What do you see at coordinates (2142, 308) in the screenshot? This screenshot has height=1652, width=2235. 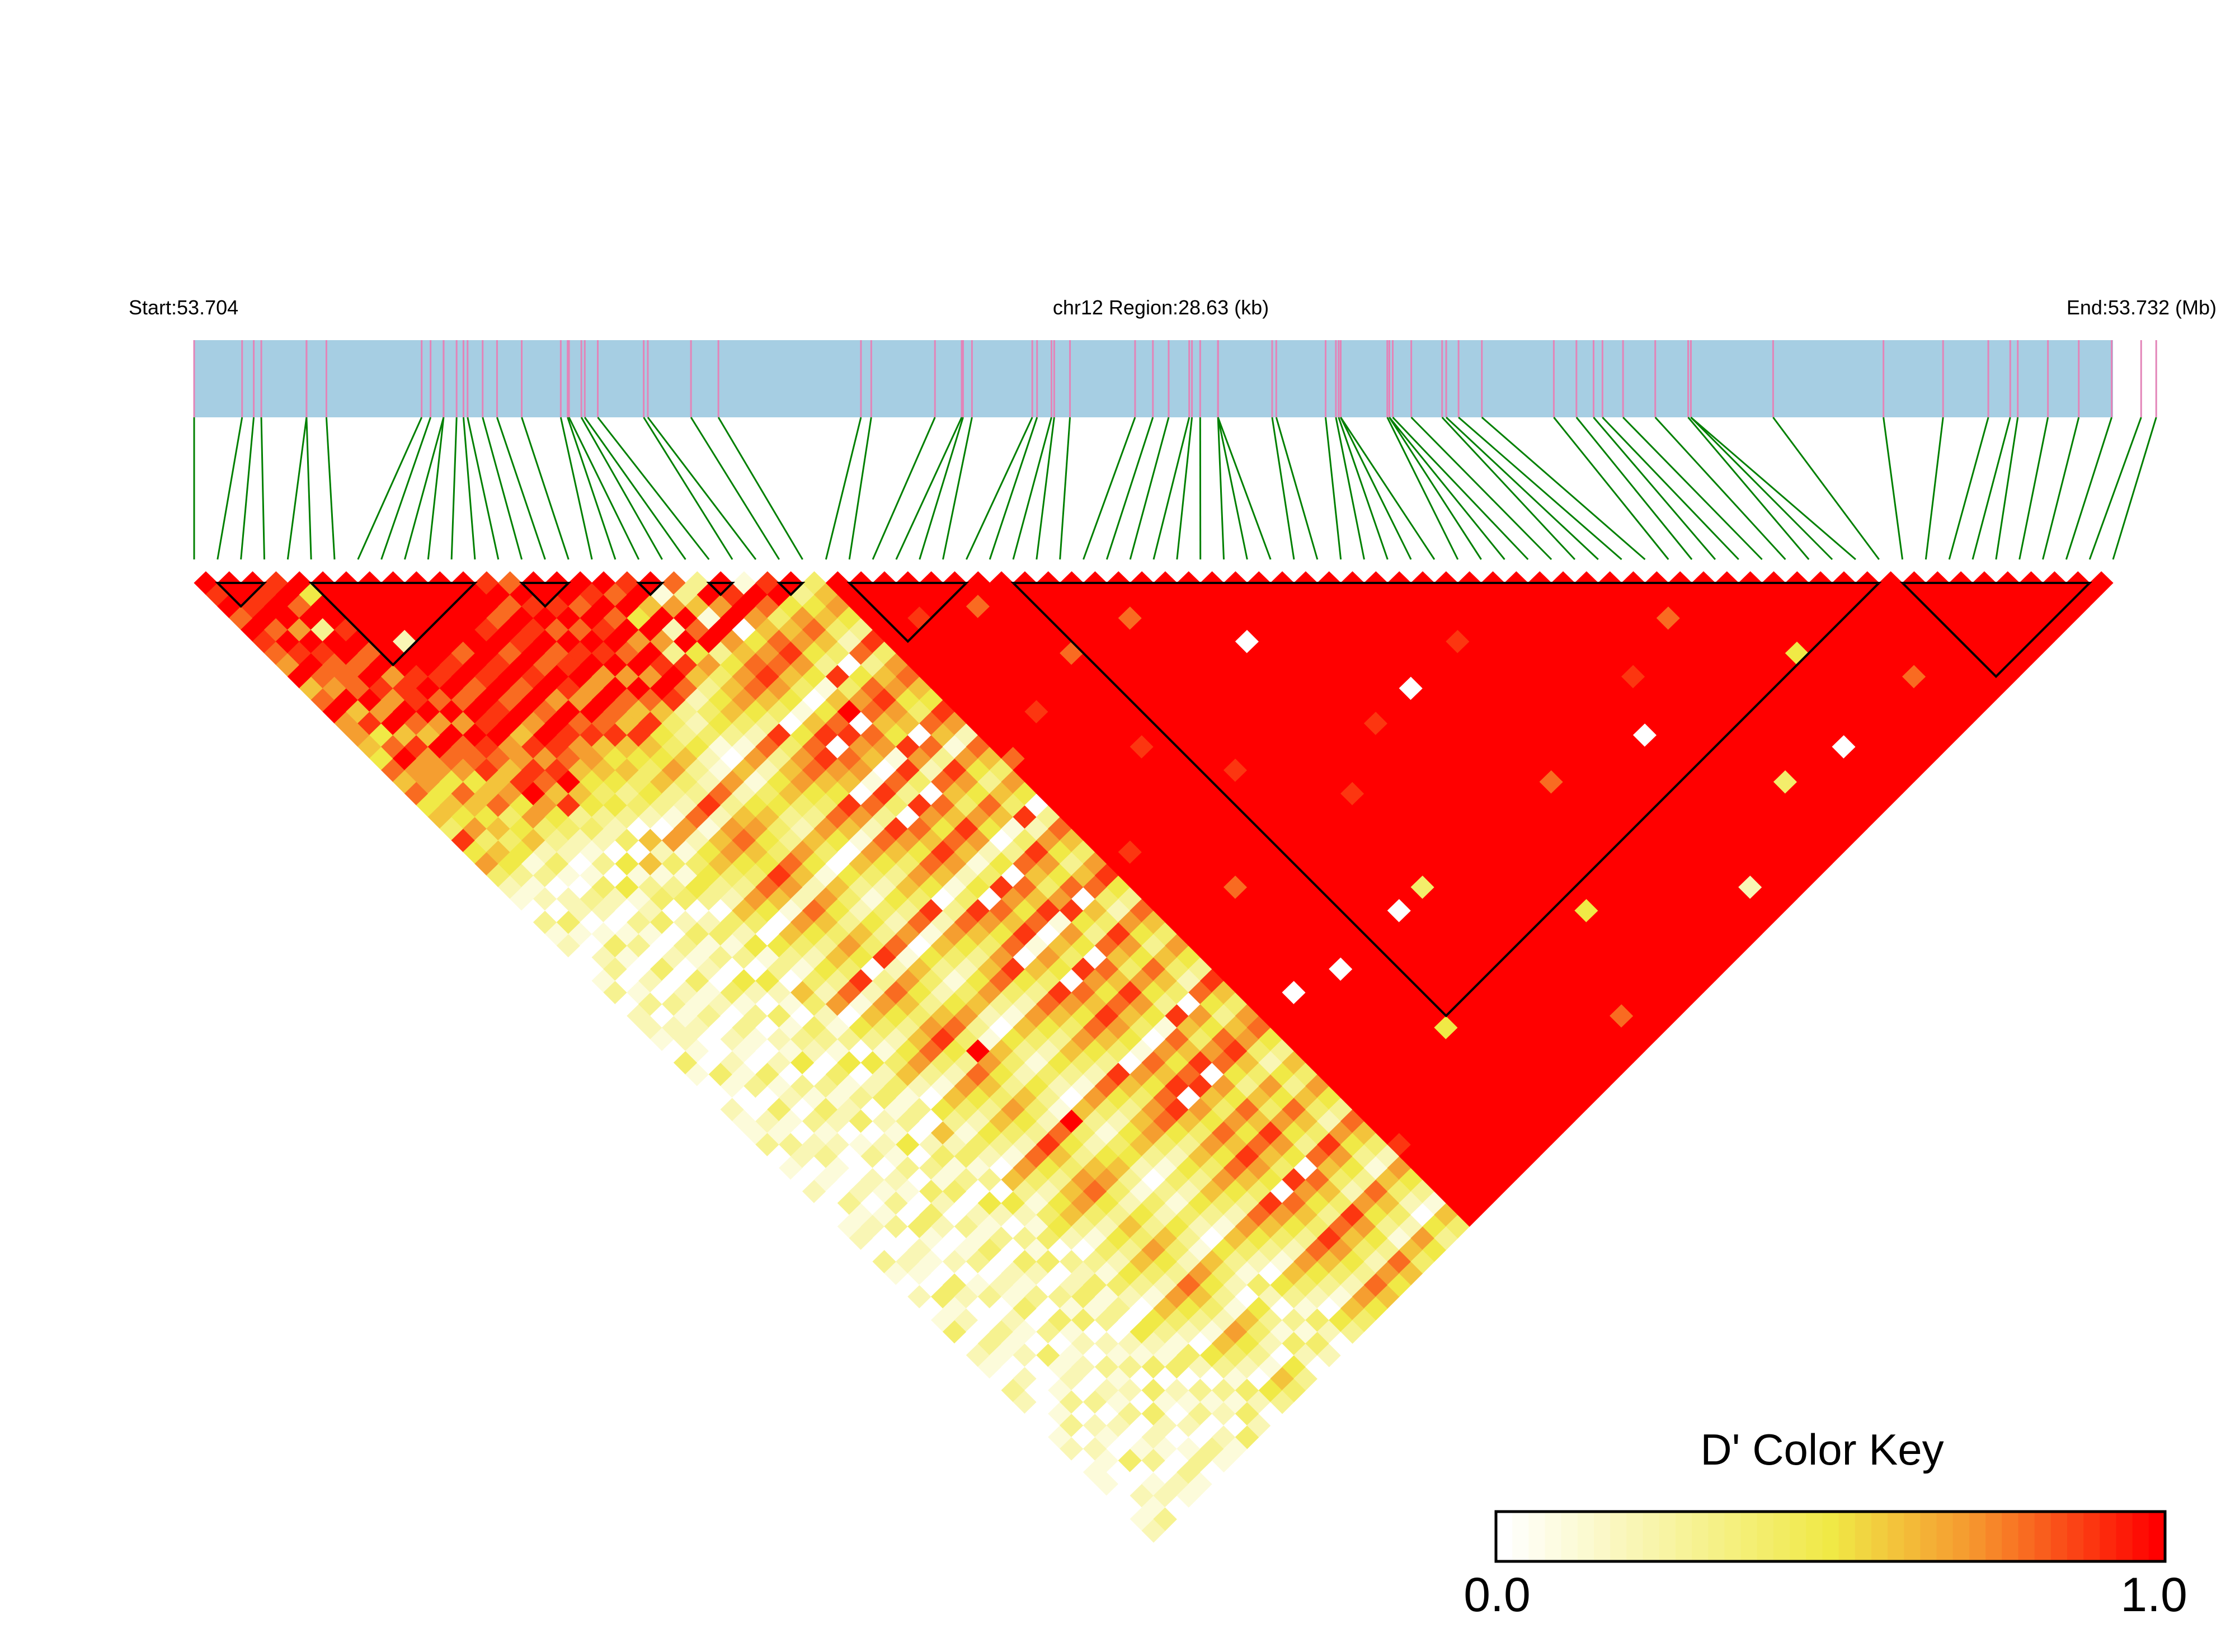 I see `region-end-label: End:53.732 (Mb)` at bounding box center [2142, 308].